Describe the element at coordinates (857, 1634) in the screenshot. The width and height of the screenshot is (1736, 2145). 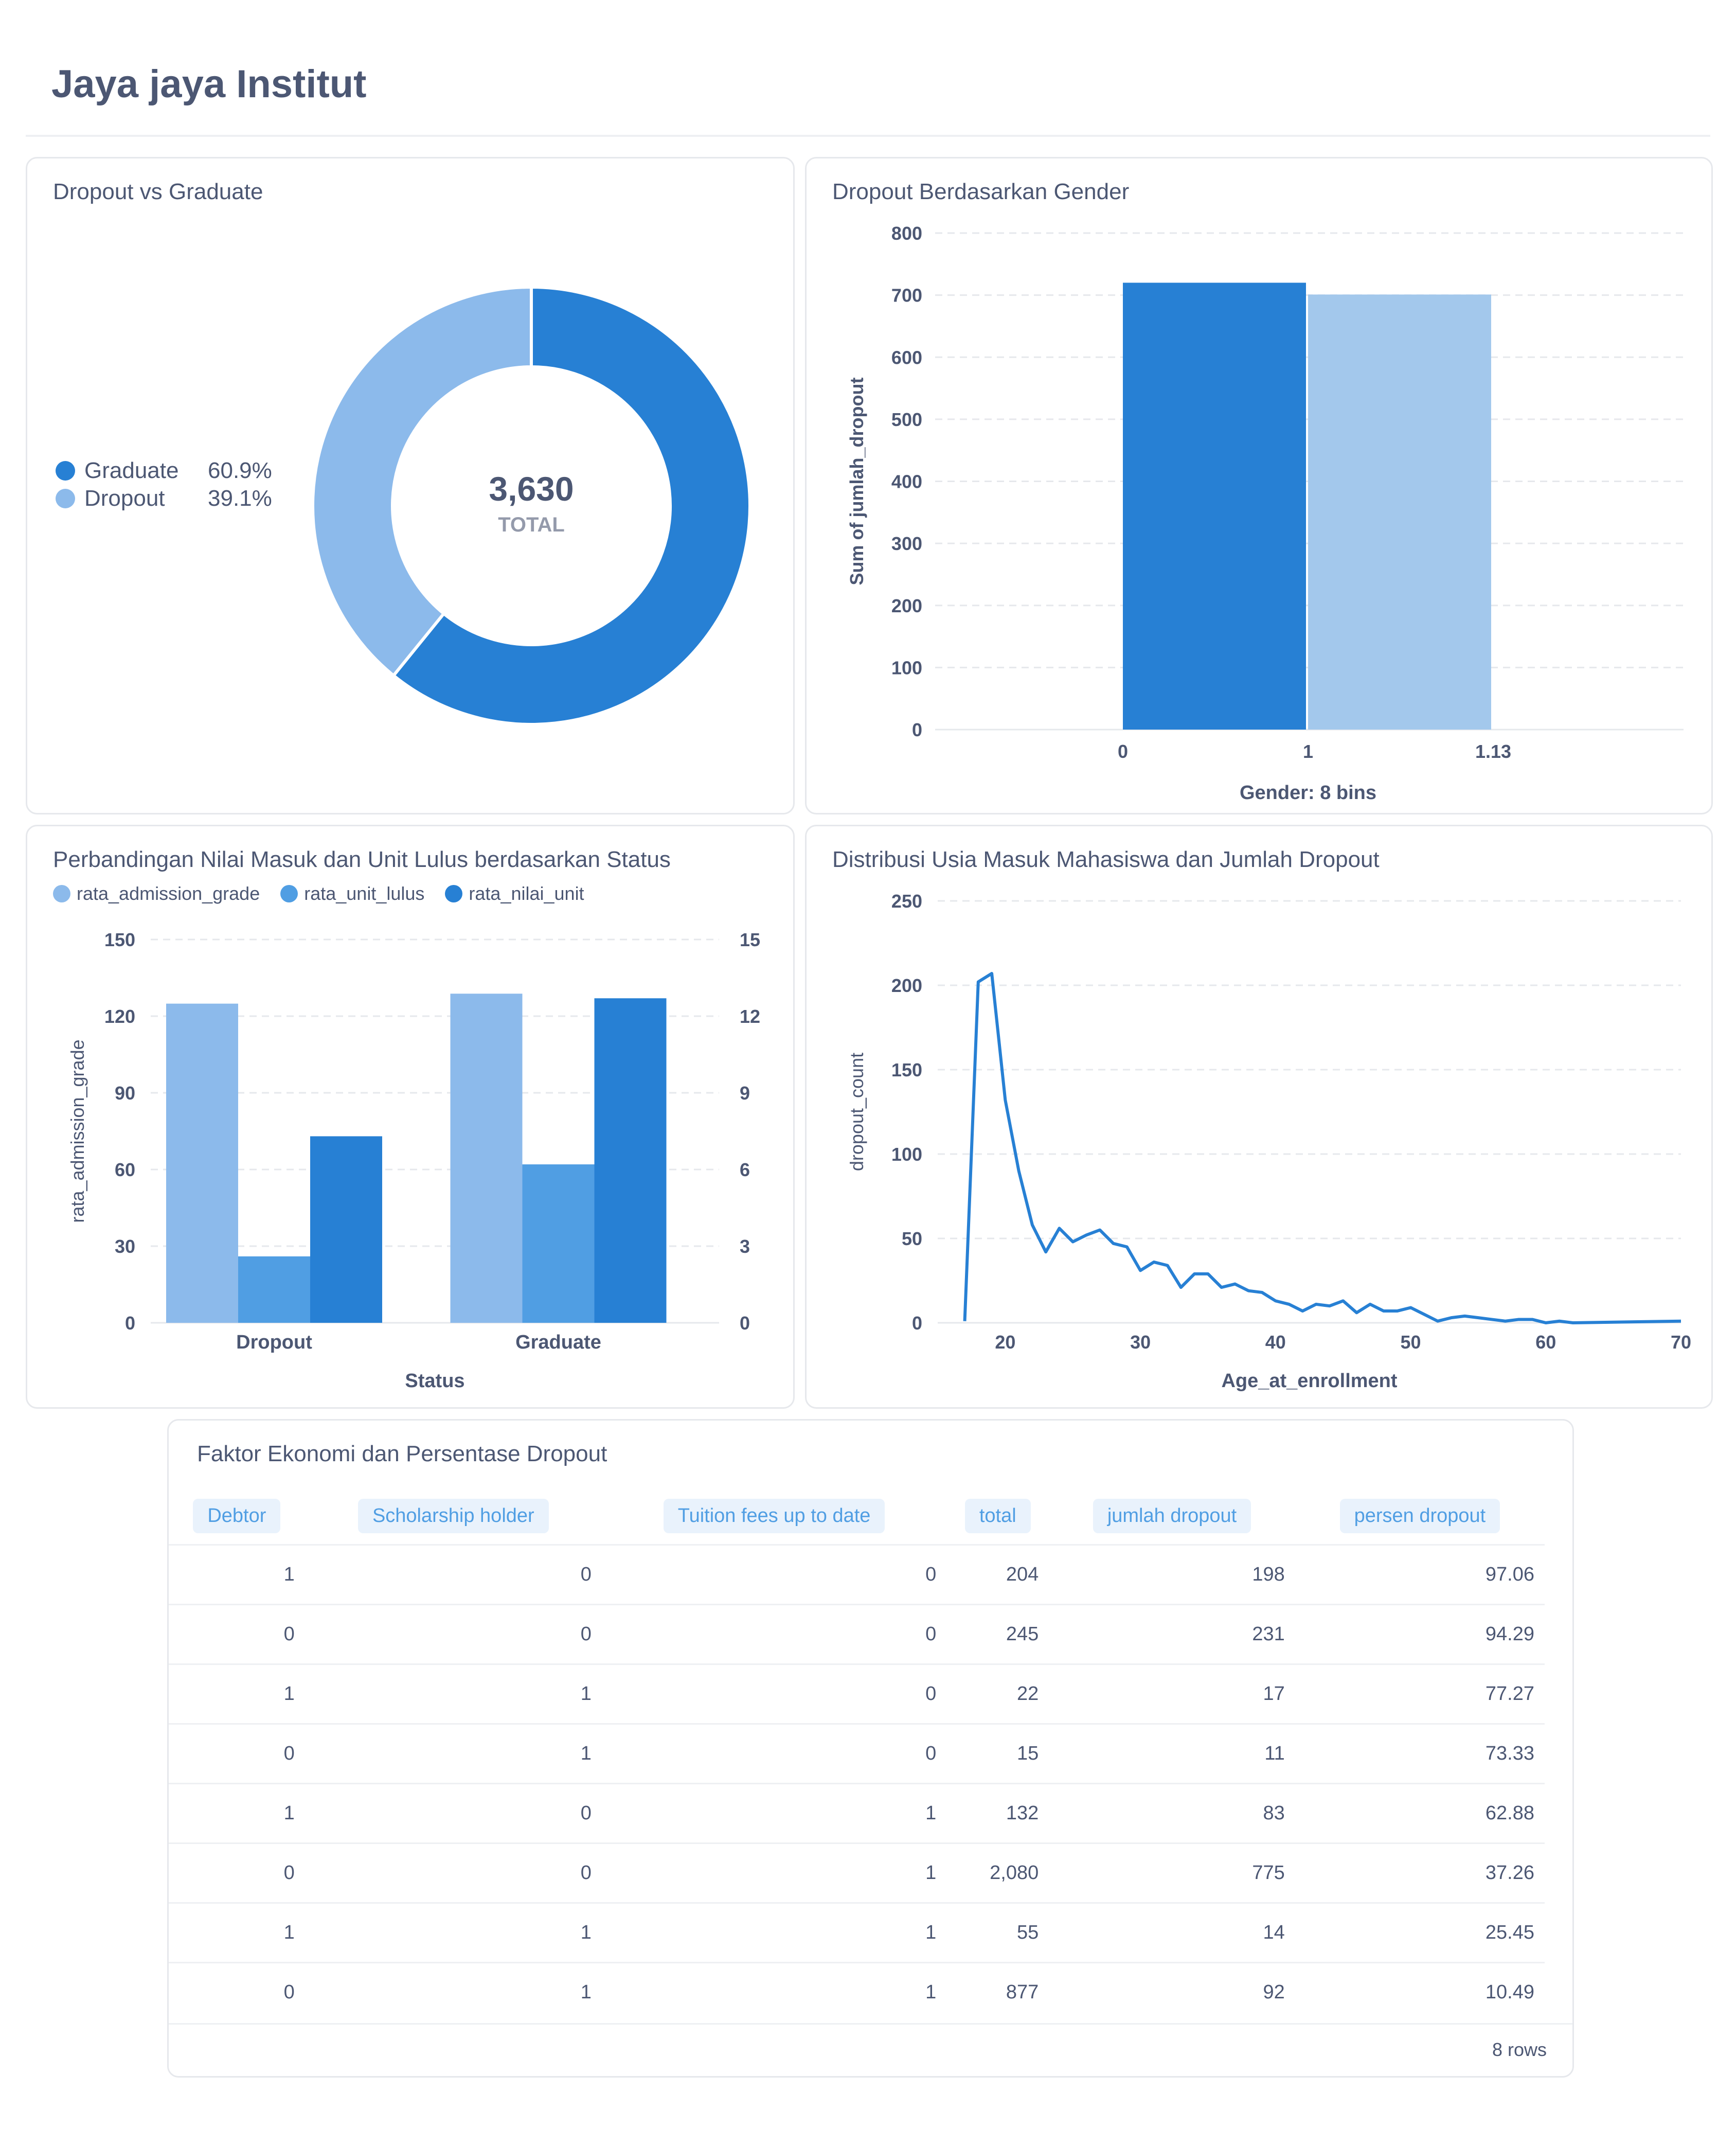
I see `table-row: 0 0 0 245 231 94.29` at that location.